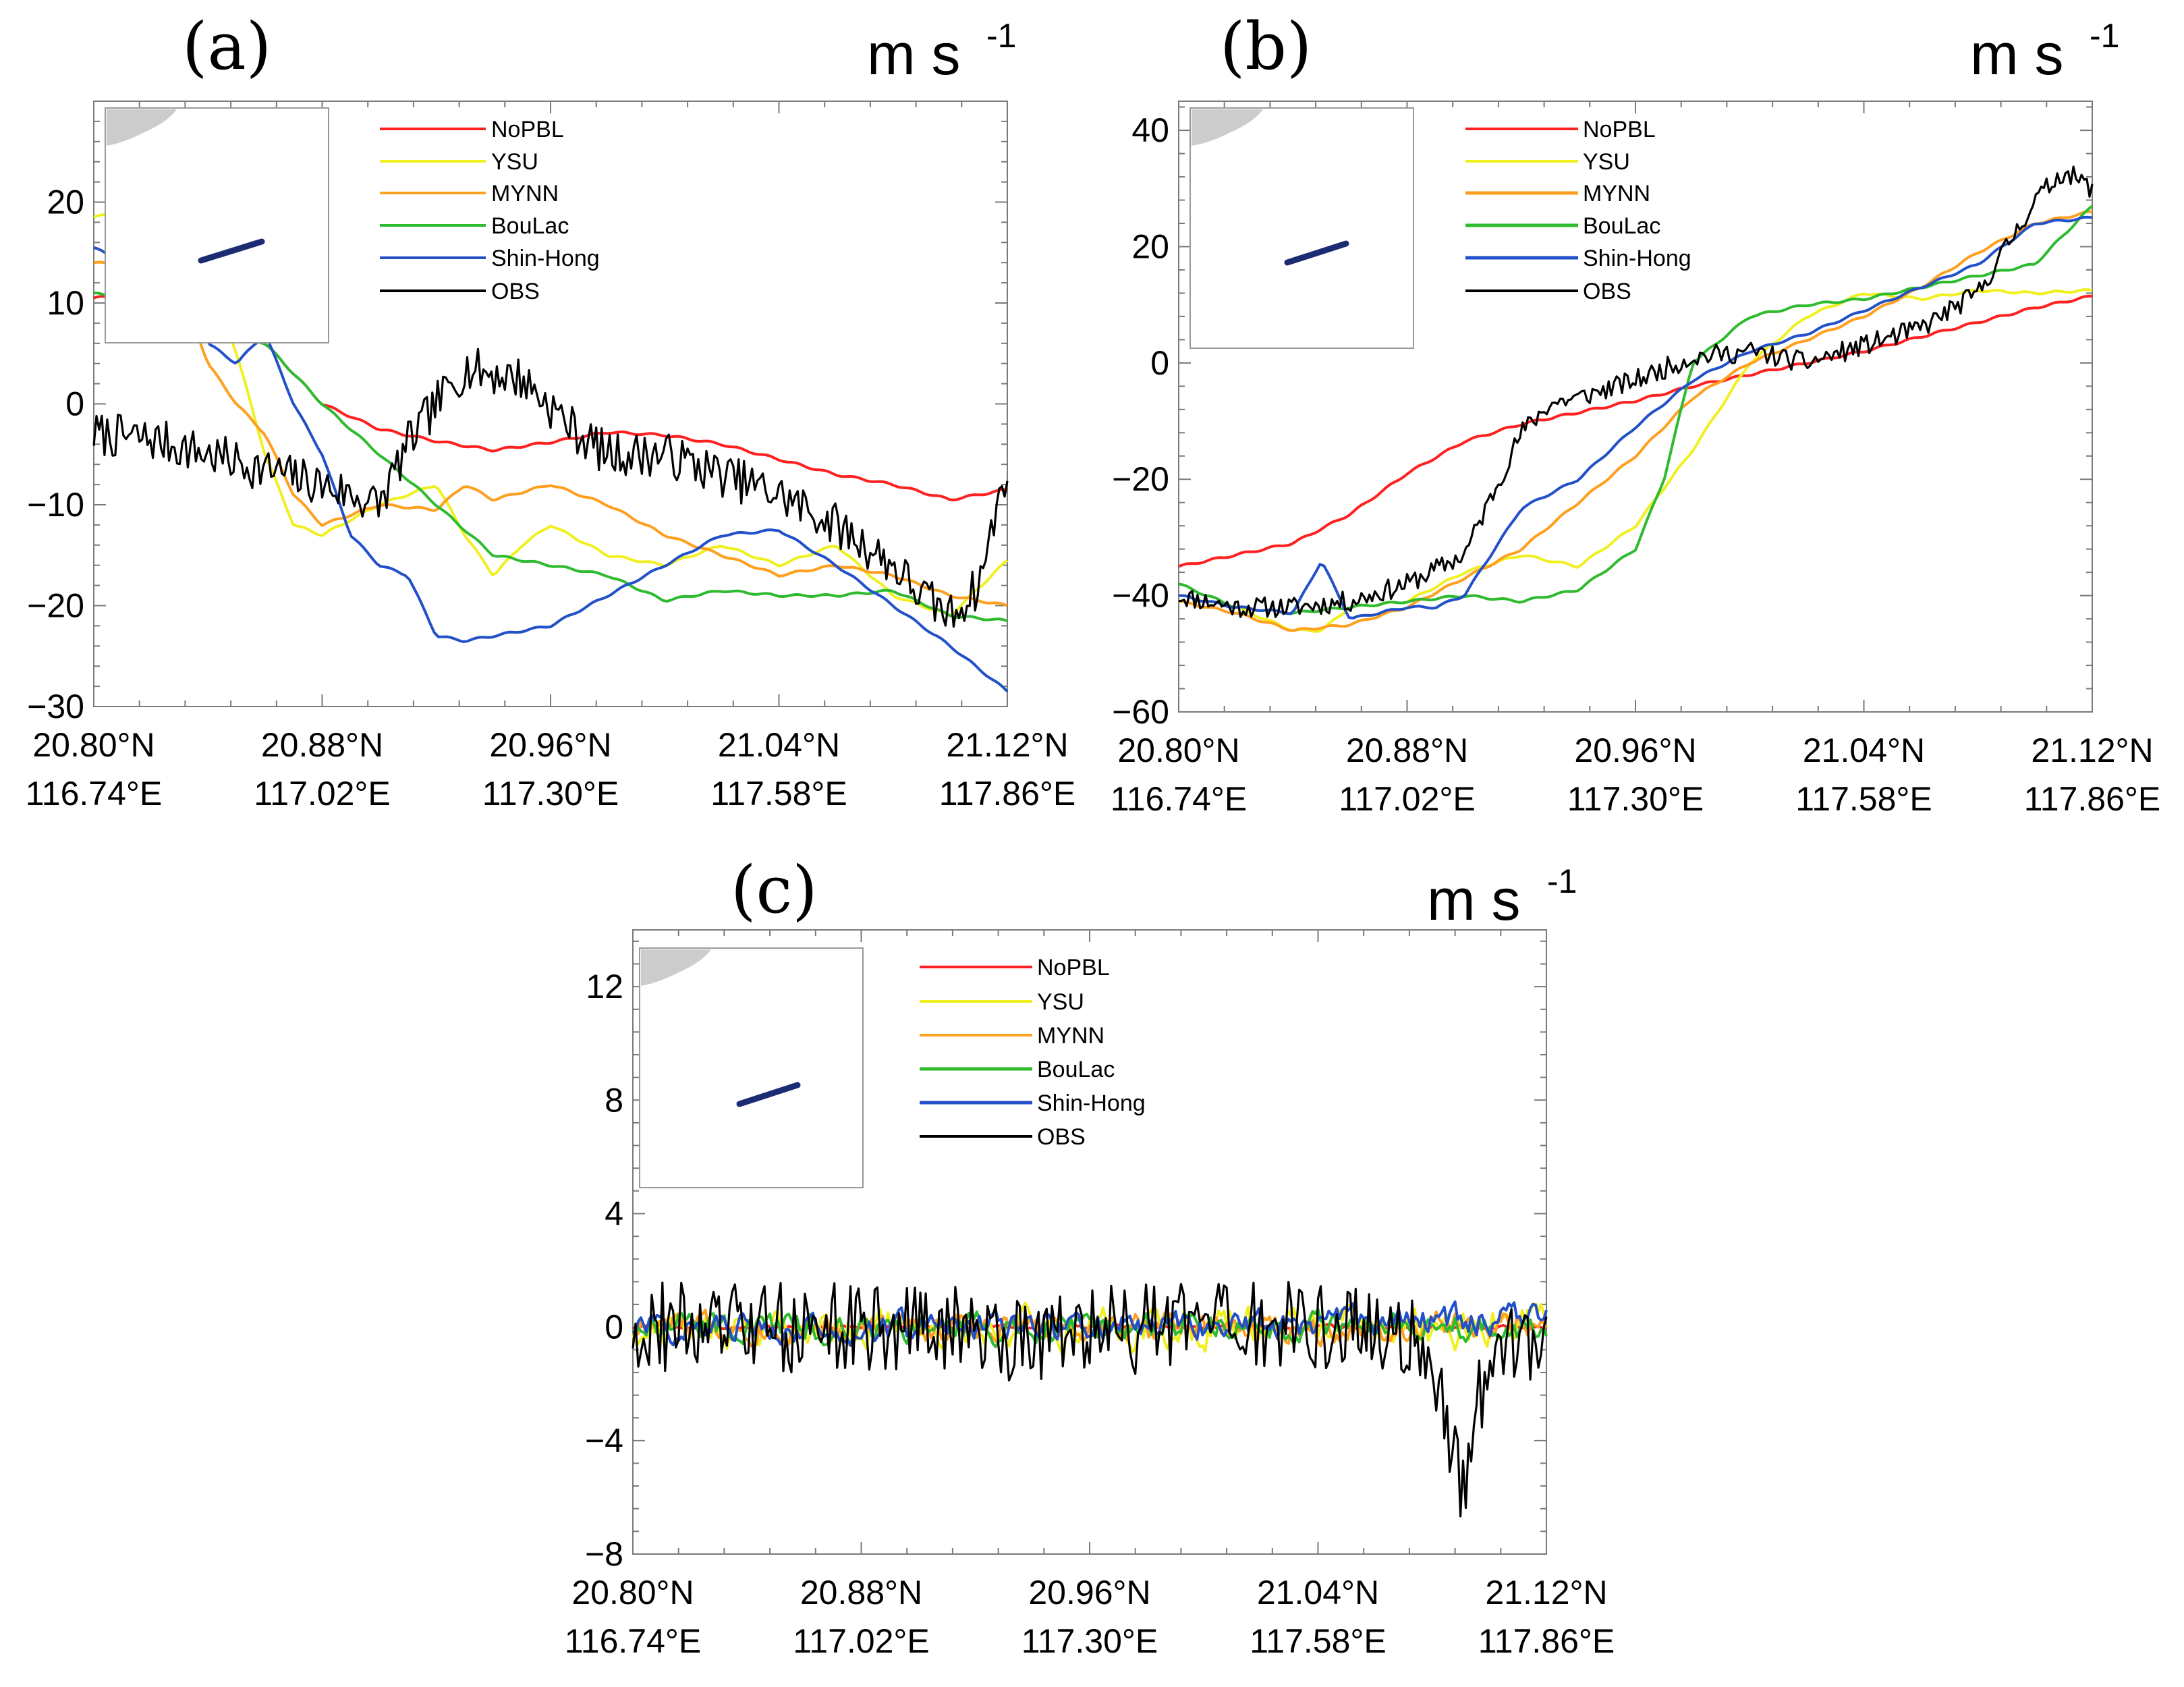  I want to click on panel-a-legend-label-ysu: YSU, so click(514, 162).